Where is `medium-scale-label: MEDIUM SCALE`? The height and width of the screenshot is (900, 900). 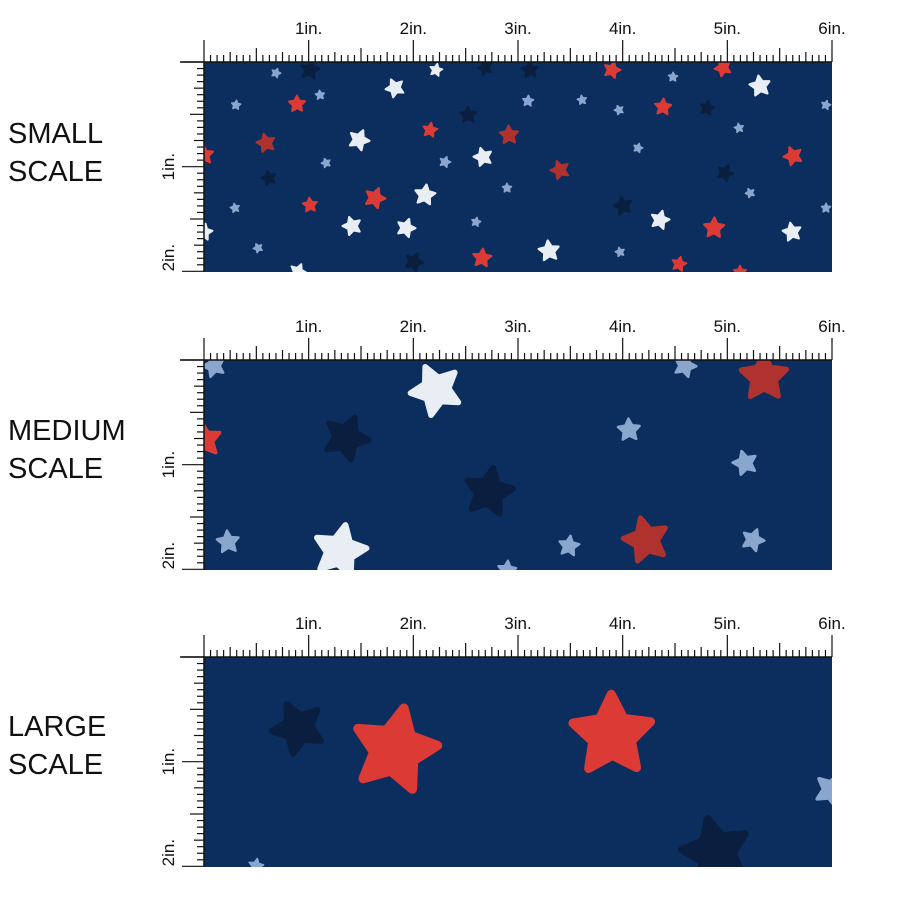 medium-scale-label: MEDIUM SCALE is located at coordinates (67, 450).